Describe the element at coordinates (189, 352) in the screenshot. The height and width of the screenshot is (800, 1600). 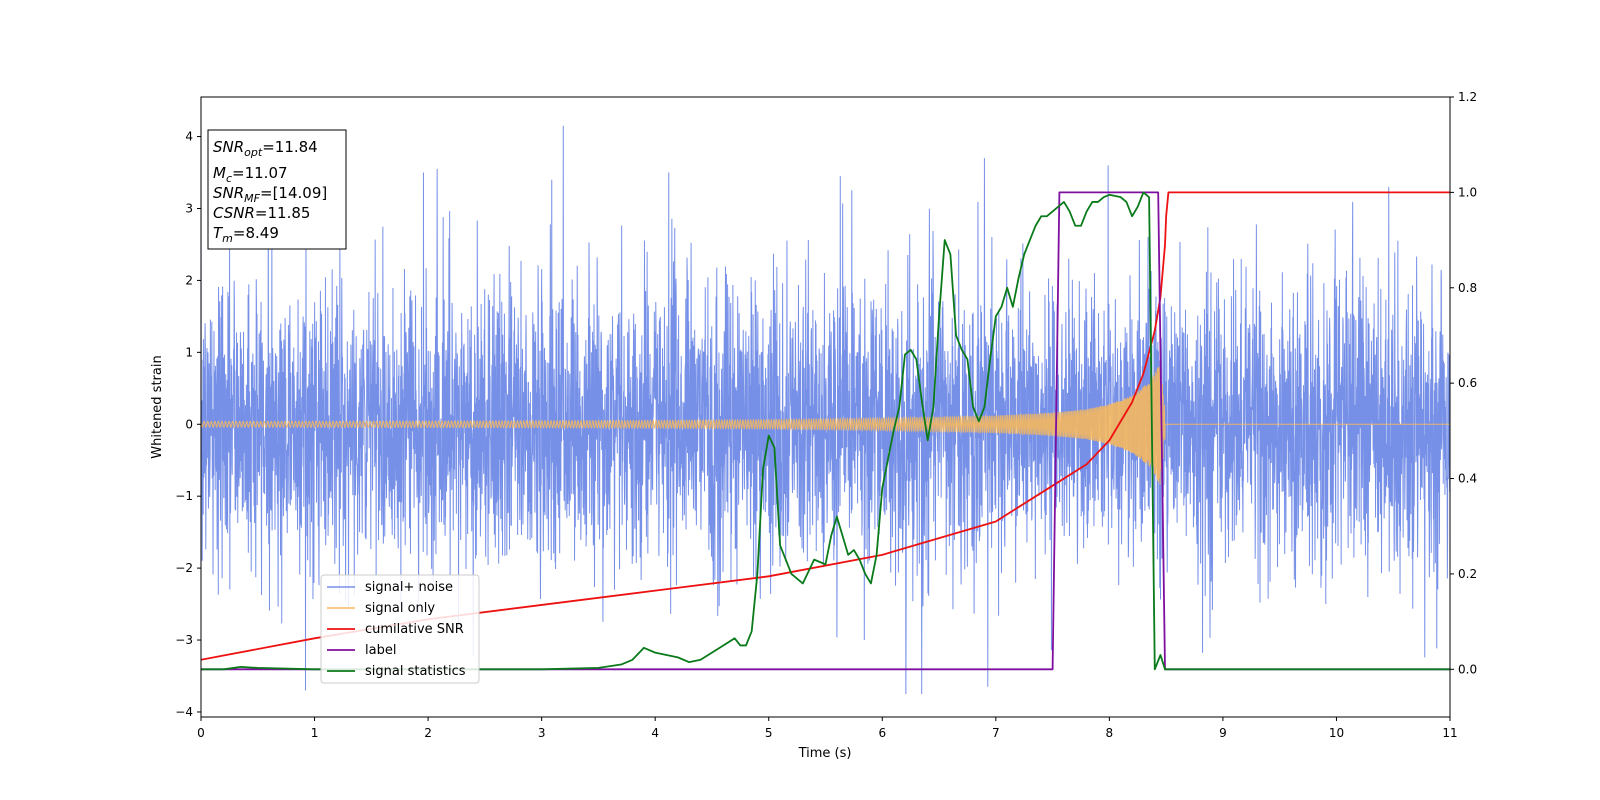
I see `y-tick-label: 1` at that location.